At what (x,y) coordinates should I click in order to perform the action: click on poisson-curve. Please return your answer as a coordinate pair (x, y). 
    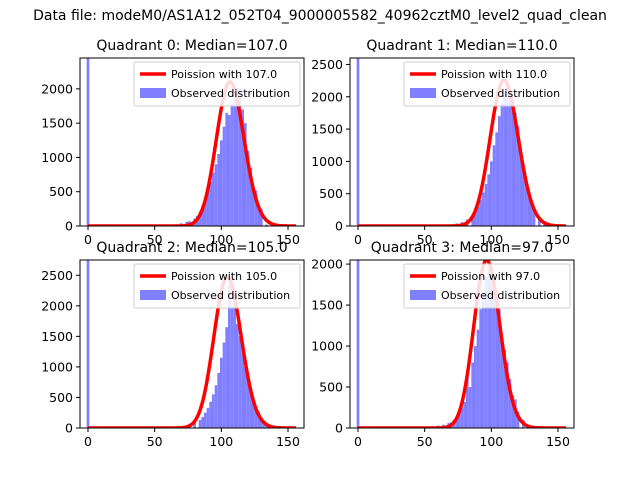
    Looking at the image, I should click on (192, 153).